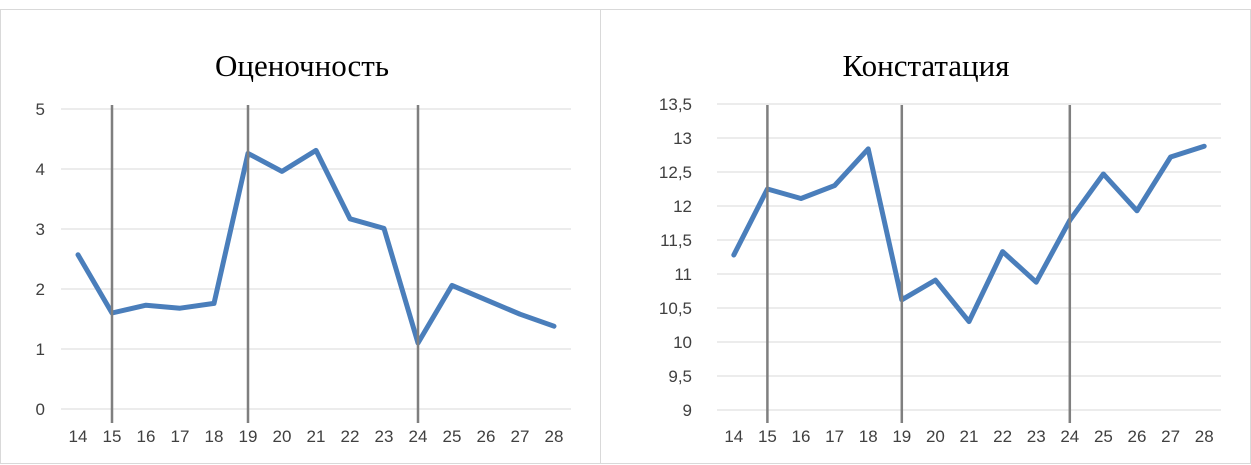 This screenshot has width=1251, height=465. What do you see at coordinates (926, 65) in the screenshot?
I see `chart-title: Констатация` at bounding box center [926, 65].